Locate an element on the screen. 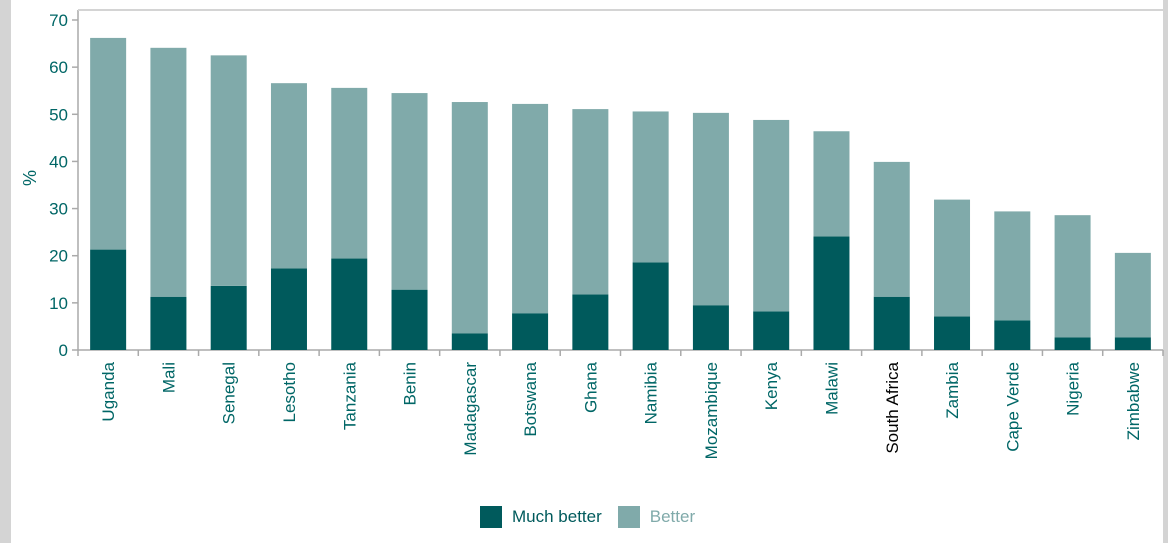  legend-item-better: Better is located at coordinates (656, 517).